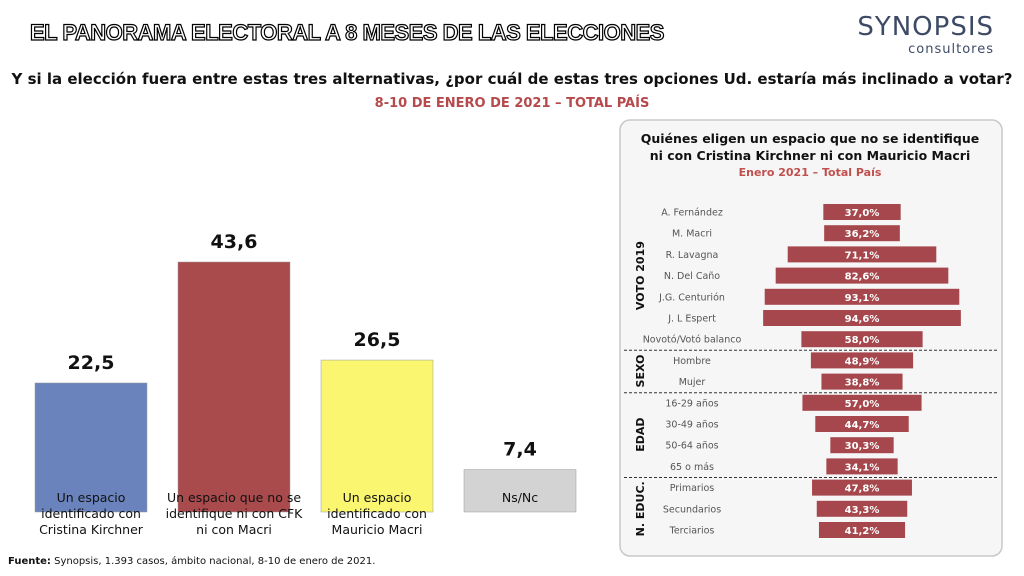 The width and height of the screenshot is (1024, 576). I want to click on category-label: Secundarios, so click(692, 509).